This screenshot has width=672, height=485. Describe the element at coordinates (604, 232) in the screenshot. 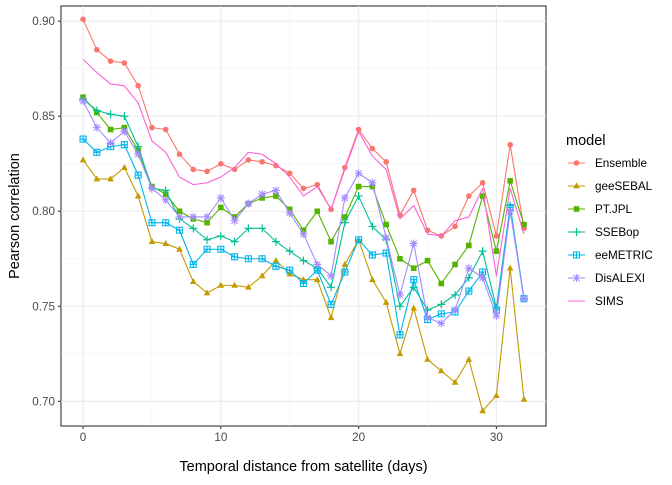

I see `legend-item-ssebop: SSEBop` at that location.